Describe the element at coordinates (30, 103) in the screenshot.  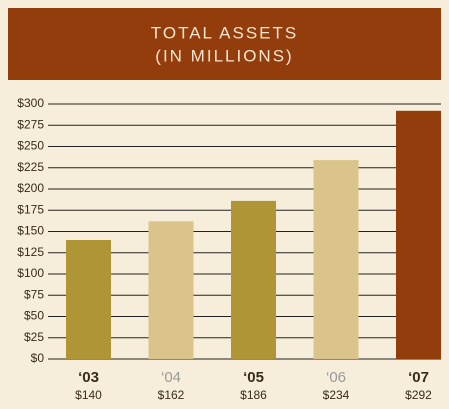
I see `y-tick-label: $300` at that location.